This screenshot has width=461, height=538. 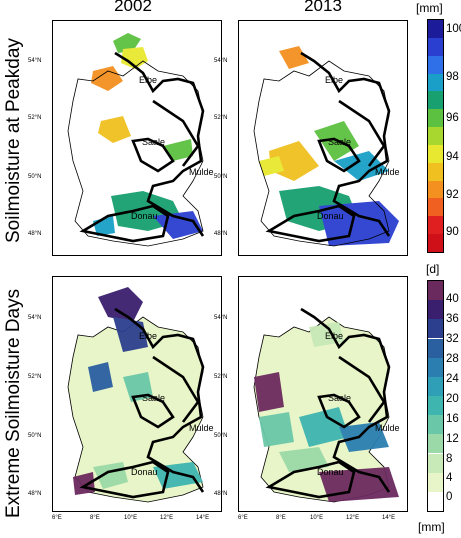 What do you see at coordinates (35, 61) in the screenshot?
I see `lat-tick-54-top-left: 54°N` at bounding box center [35, 61].